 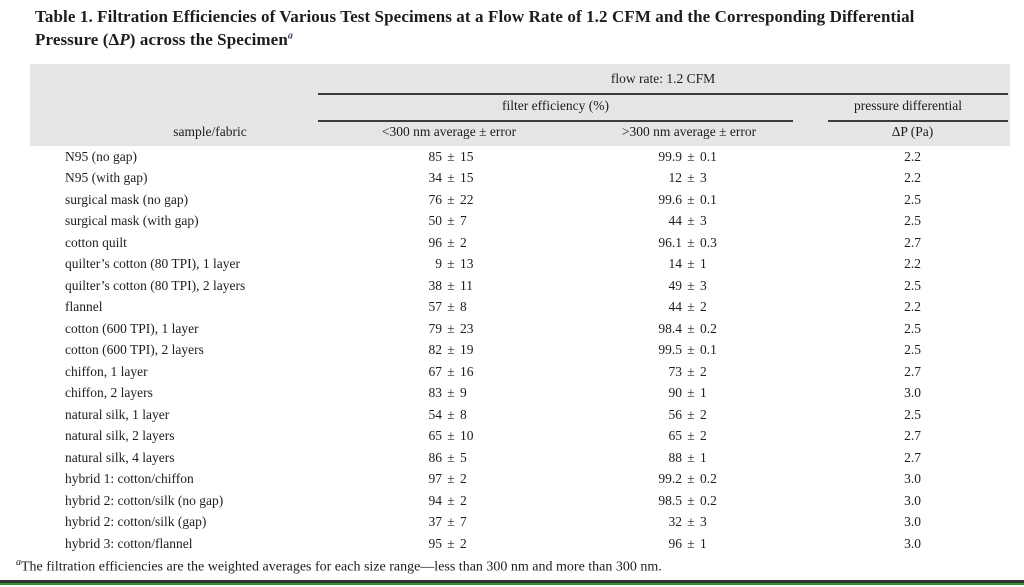 What do you see at coordinates (687, 543) in the screenshot?
I see `gt300-efficiency-cell: 96 ±1` at bounding box center [687, 543].